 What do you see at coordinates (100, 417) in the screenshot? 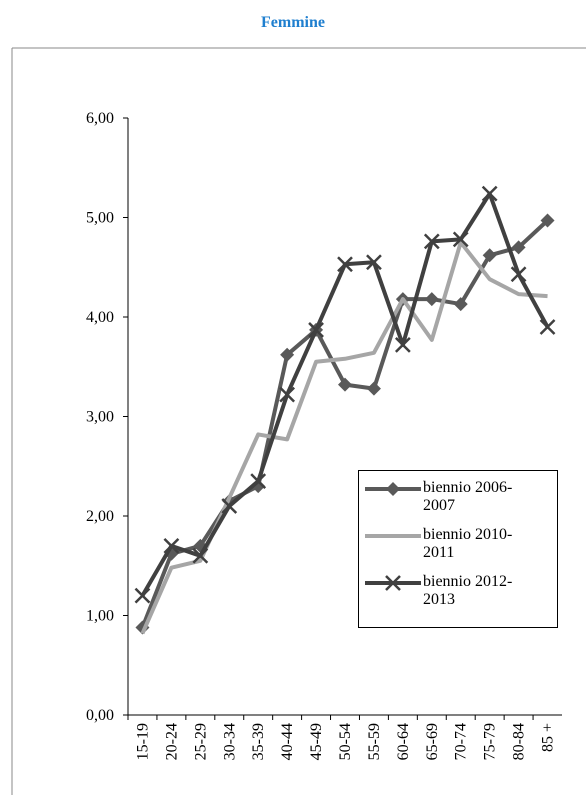
I see `y-tick-label: 3,00` at bounding box center [100, 417].